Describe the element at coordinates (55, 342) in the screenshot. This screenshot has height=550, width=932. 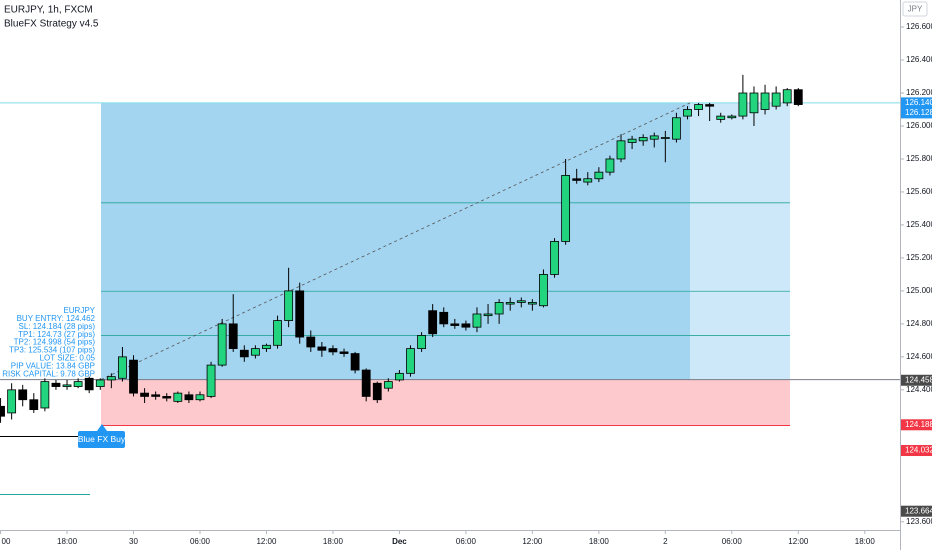
I see `info-line: TP2: 124.998 (54 pips)` at that location.